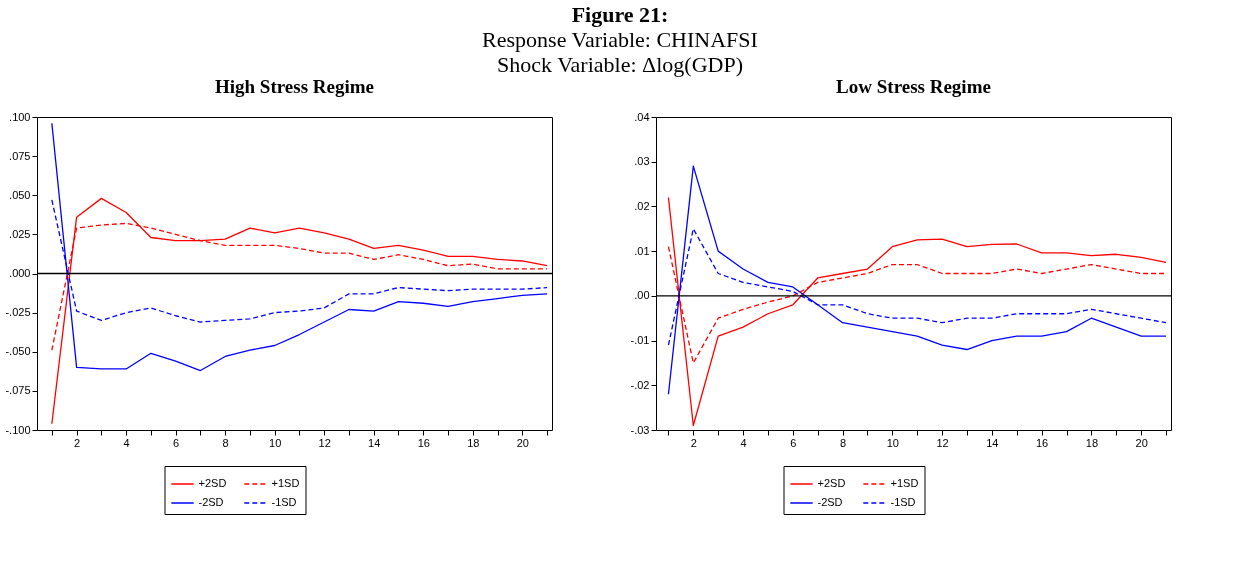 This screenshot has width=1240, height=566. What do you see at coordinates (20, 116) in the screenshot?
I see `y-tick-label: .100` at bounding box center [20, 116].